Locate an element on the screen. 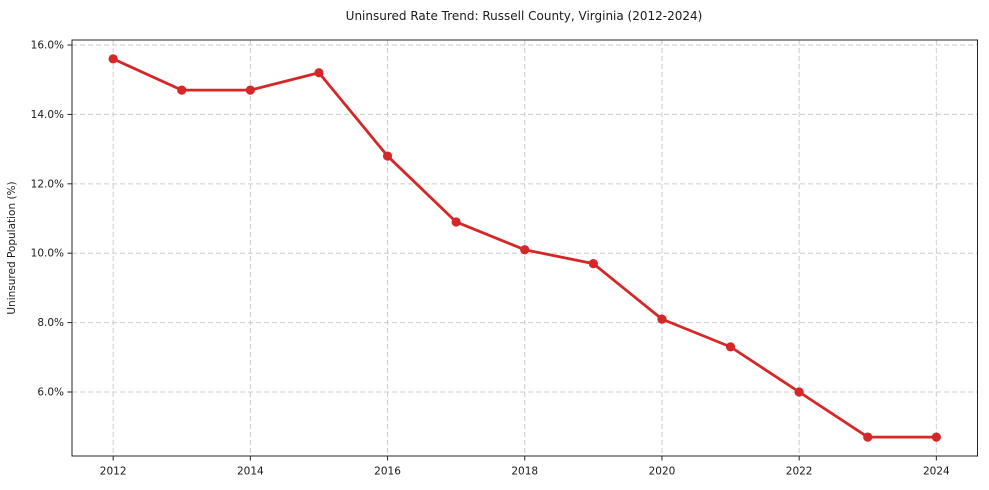  x-tick-label: 2022 is located at coordinates (799, 472).